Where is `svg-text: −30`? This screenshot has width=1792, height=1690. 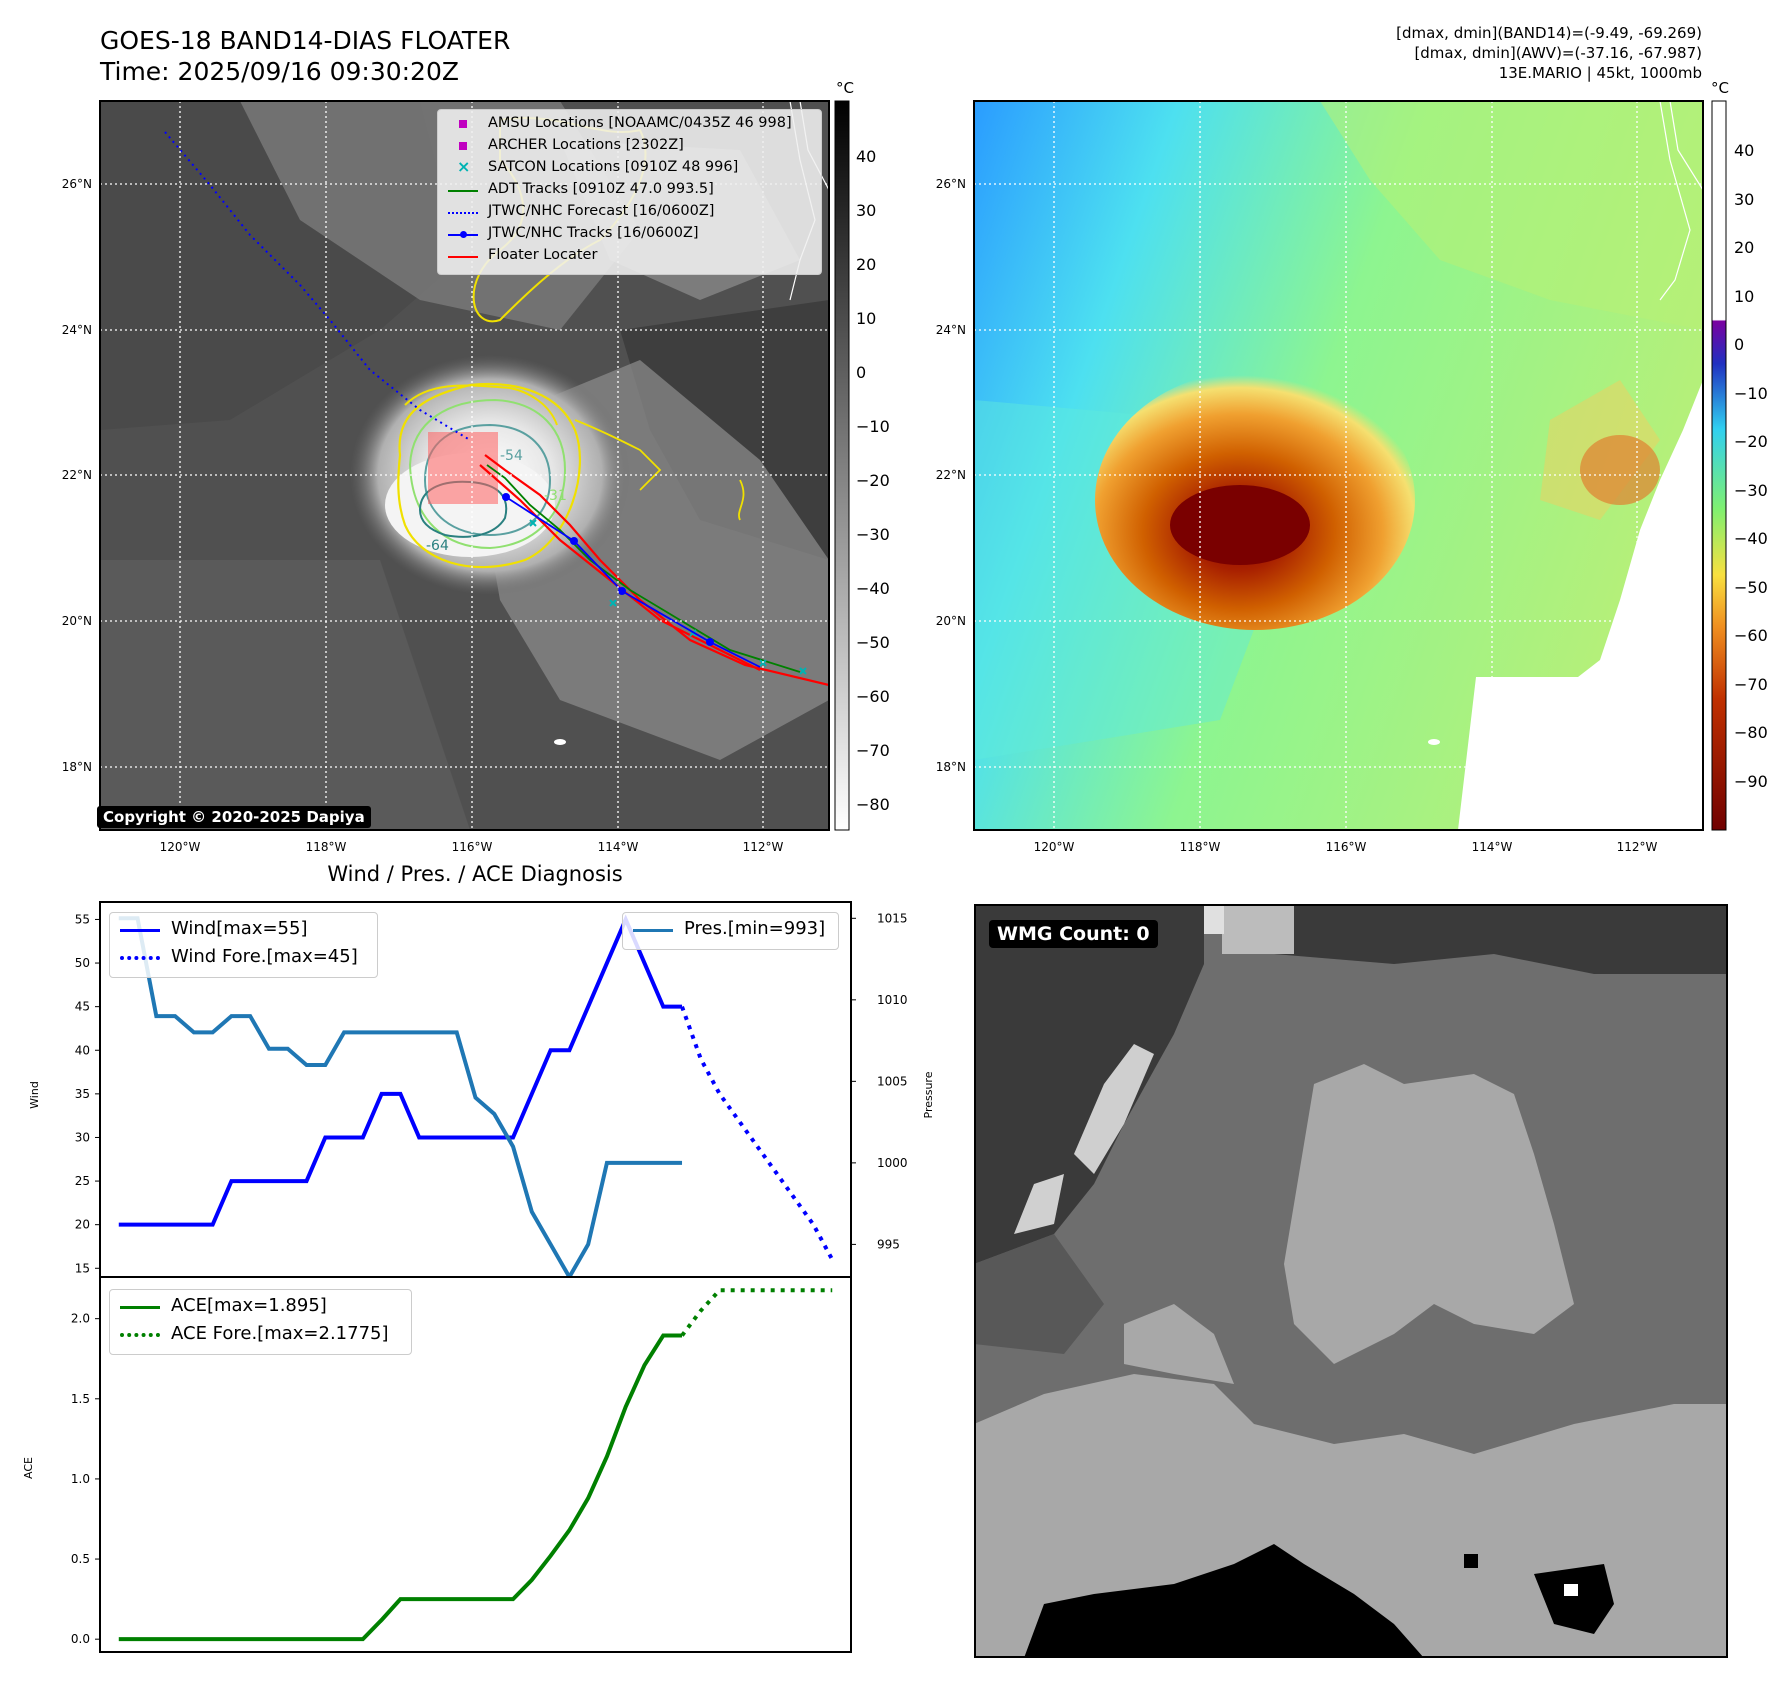
svg-text: −30 is located at coordinates (1751, 490).